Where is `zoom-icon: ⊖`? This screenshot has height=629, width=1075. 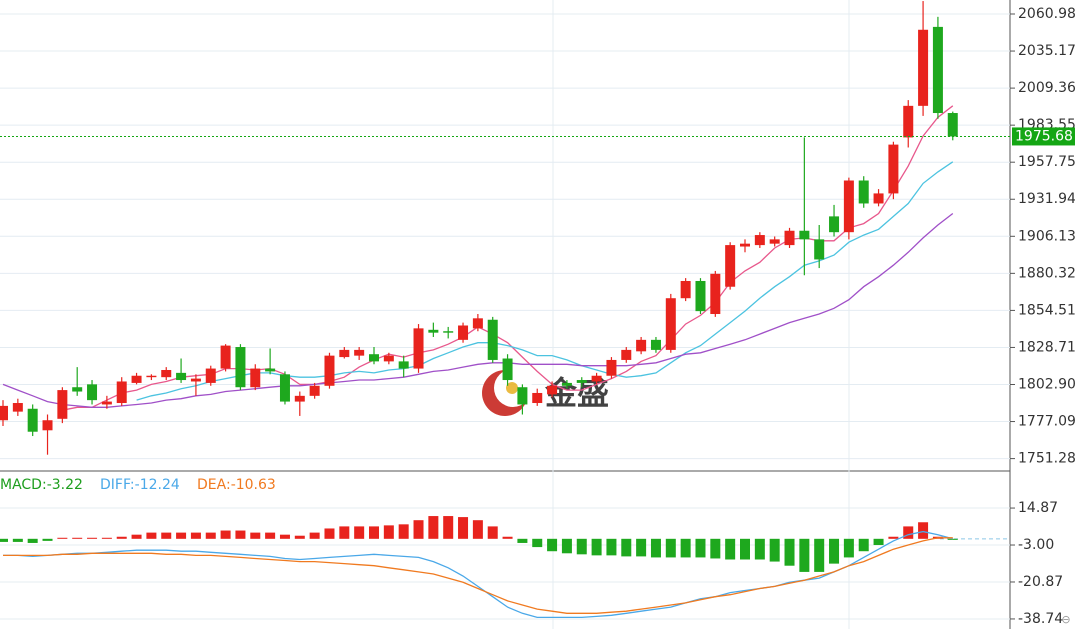 zoom-icon: ⊖ is located at coordinates (1065, 619).